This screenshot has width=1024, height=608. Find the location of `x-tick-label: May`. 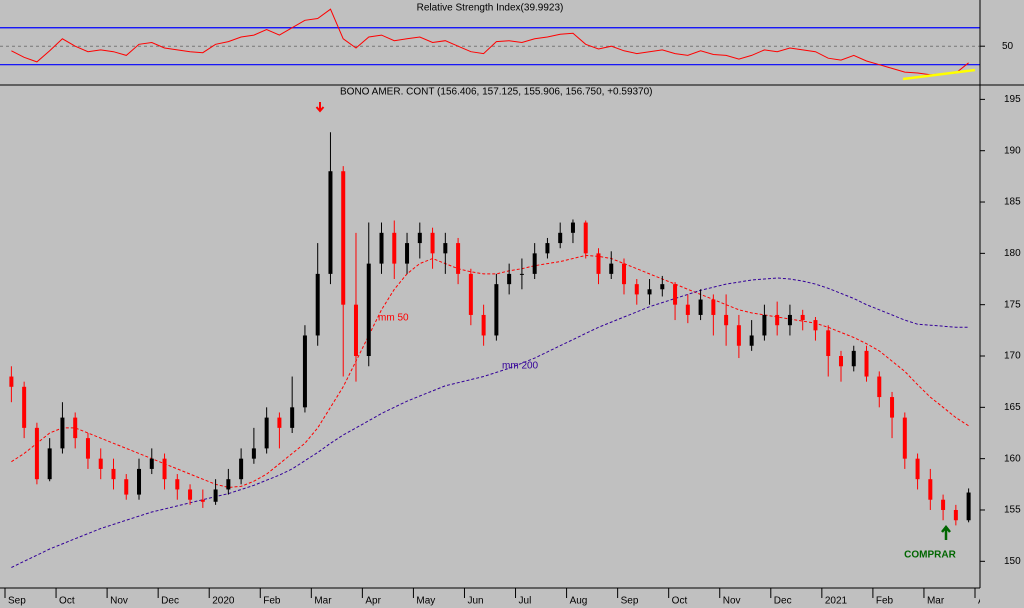

x-tick-label: May is located at coordinates (425, 601).